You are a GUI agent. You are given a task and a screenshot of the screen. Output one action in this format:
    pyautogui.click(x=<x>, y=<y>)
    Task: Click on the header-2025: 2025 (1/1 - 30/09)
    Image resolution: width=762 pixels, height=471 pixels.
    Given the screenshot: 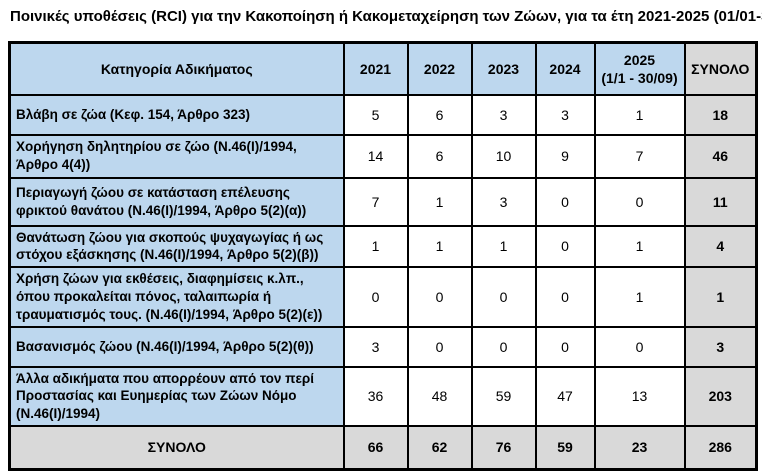 What is the action you would take?
    pyautogui.click(x=639, y=68)
    